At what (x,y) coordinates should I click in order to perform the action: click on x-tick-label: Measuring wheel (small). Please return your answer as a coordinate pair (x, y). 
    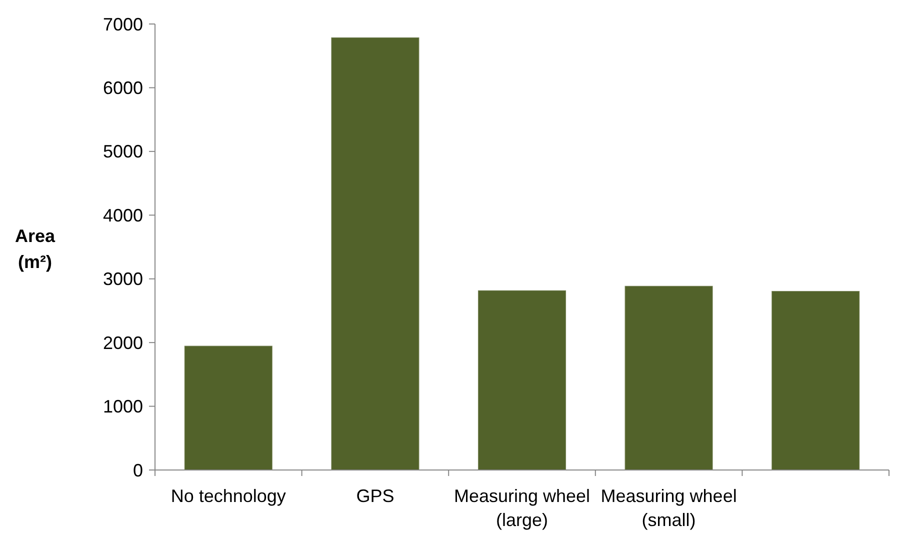
    Looking at the image, I should click on (668, 508).